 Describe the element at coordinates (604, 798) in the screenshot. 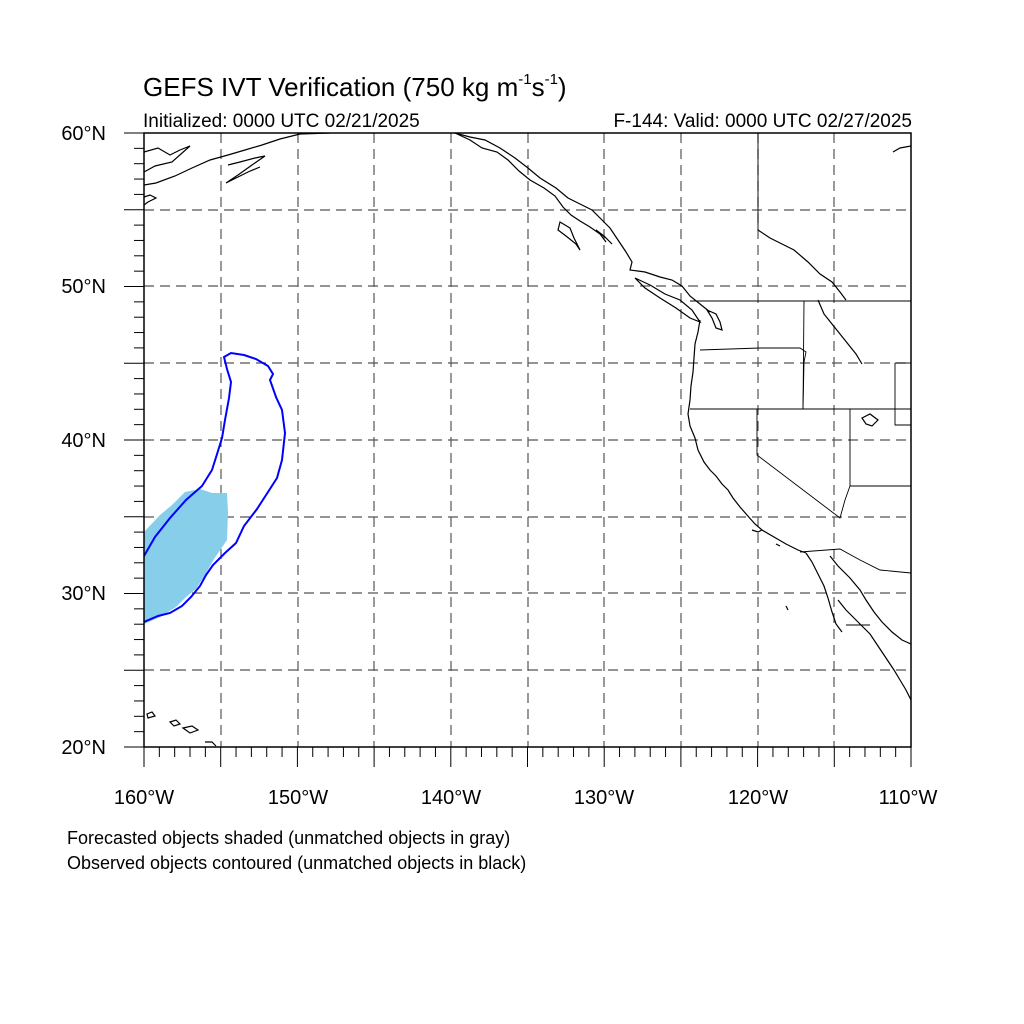

I see `lon-label-130w: 130°W` at that location.